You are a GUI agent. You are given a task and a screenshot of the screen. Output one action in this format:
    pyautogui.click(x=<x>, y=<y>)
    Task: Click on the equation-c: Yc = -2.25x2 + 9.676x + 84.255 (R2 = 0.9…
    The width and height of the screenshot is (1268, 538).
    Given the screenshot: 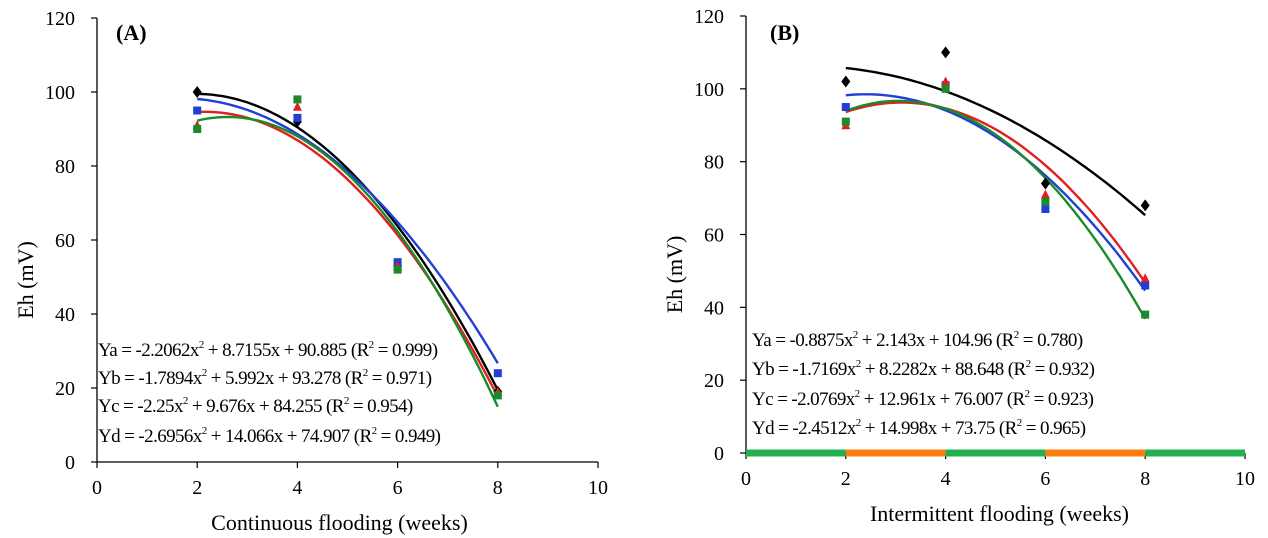 What is the action you would take?
    pyautogui.click(x=255, y=406)
    